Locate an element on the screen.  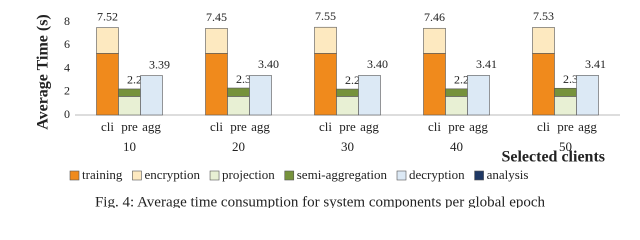
total-label: 3.39 is located at coordinates (159, 64).